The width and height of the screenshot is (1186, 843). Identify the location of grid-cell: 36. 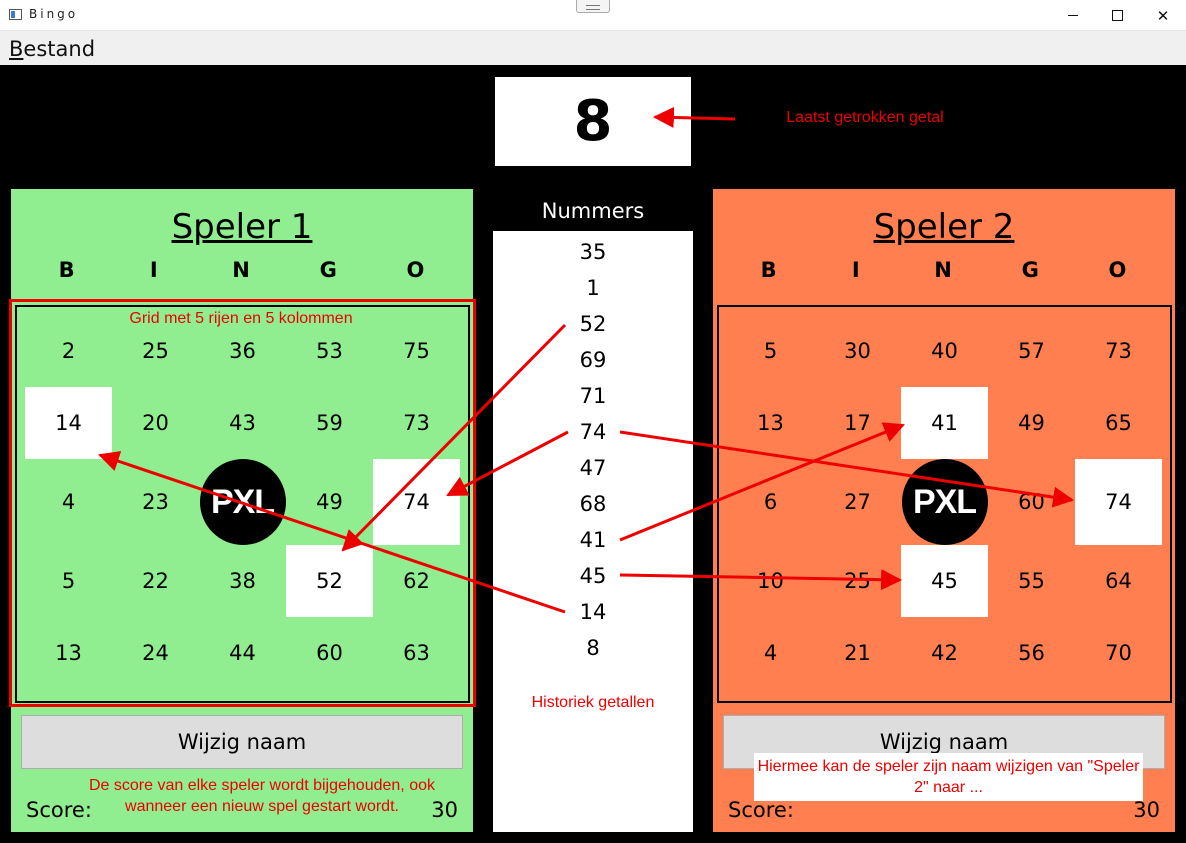
(242, 351).